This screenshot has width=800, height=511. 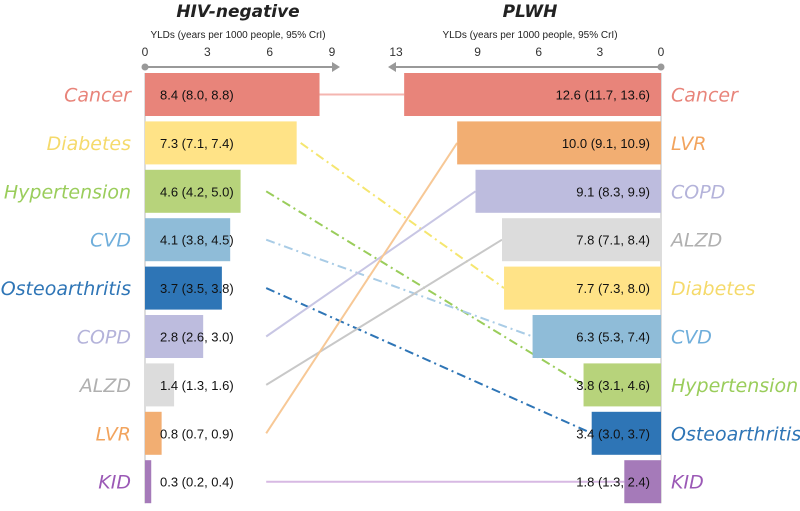 What do you see at coordinates (695, 241) in the screenshot?
I see `category-label-plwh: ALZD` at bounding box center [695, 241].